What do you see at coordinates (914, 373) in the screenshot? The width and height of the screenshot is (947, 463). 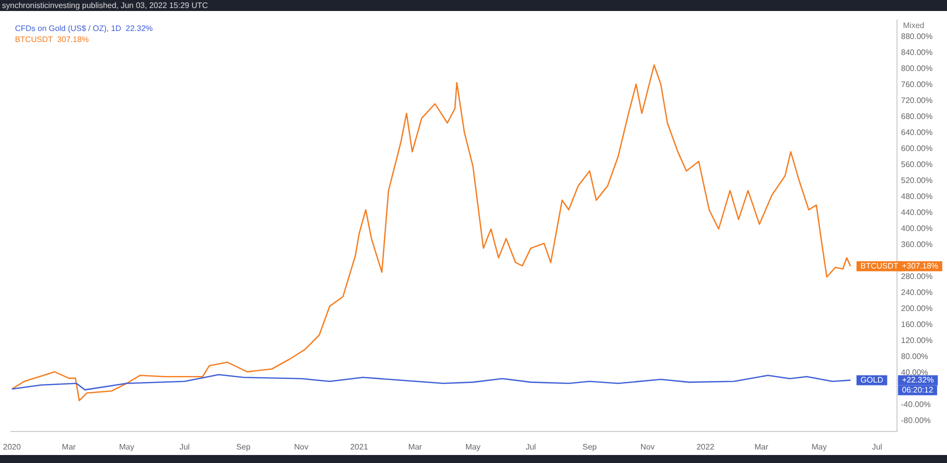 I see `y-tick-label: 40.00%` at bounding box center [914, 373].